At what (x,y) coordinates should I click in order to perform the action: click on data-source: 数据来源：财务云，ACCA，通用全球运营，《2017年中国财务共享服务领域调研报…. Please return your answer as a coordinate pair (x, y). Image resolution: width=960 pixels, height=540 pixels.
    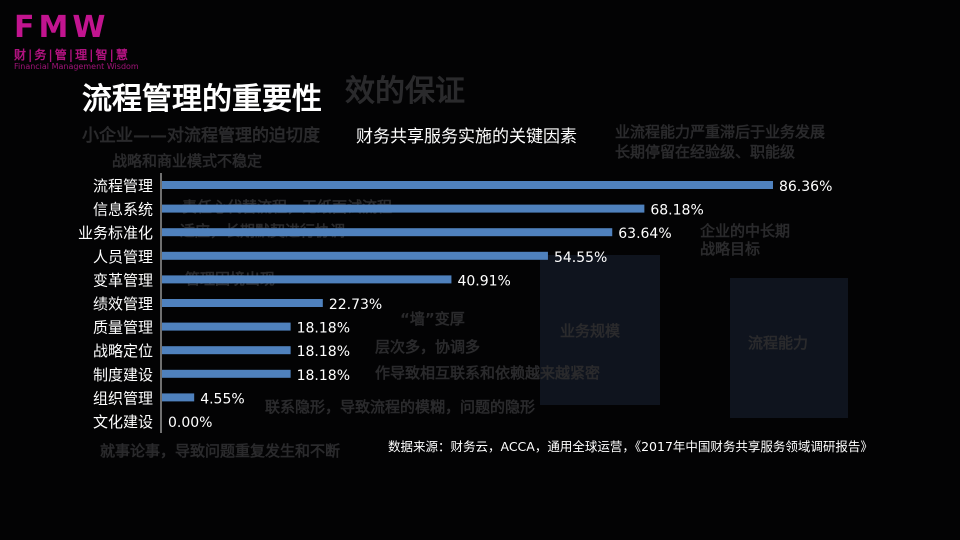
    Looking at the image, I should click on (630, 446).